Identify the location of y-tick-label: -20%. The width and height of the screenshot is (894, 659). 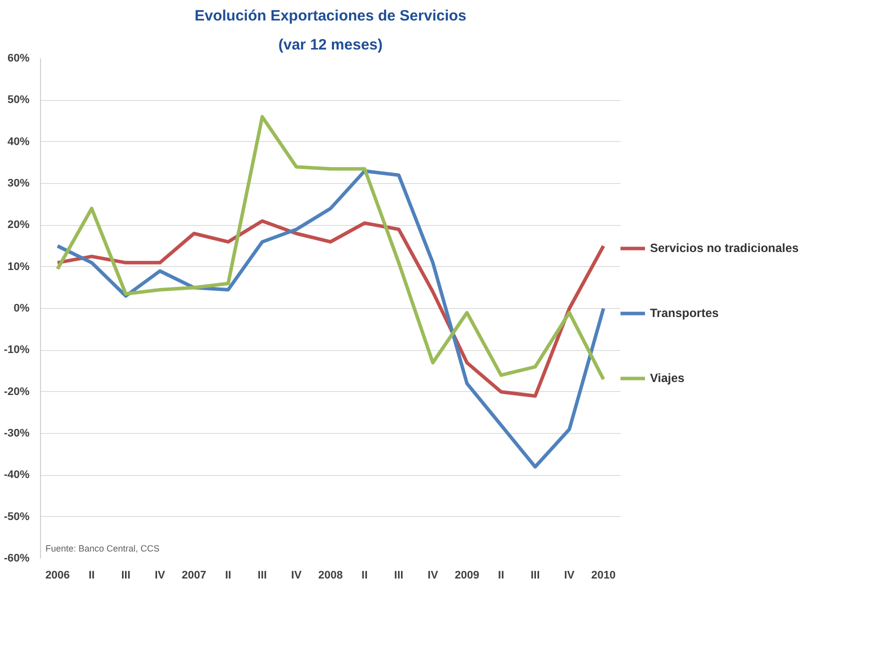
(17, 392).